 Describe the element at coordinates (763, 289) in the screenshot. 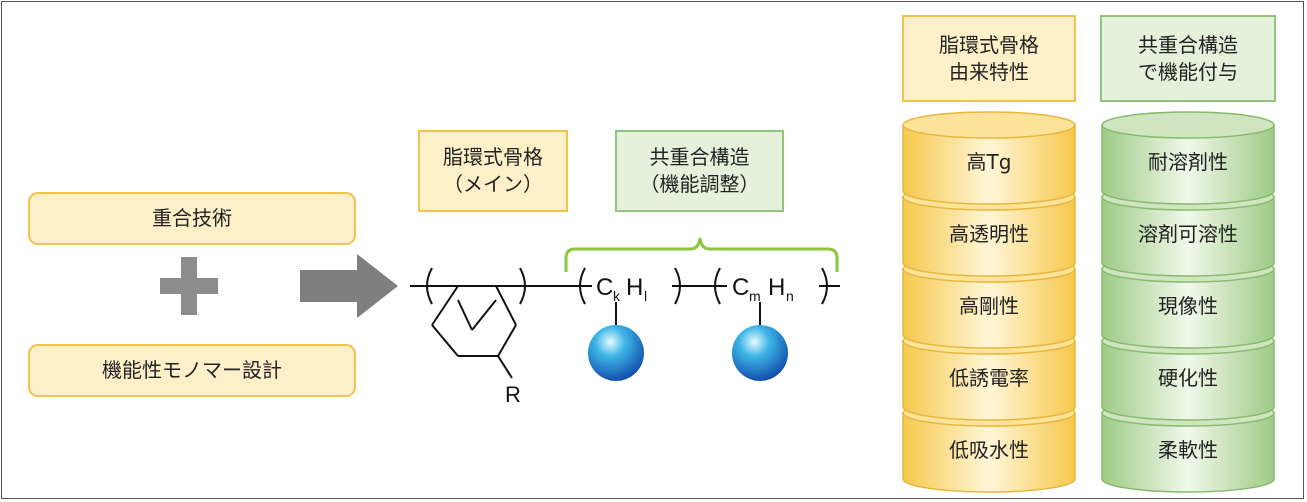

I see `unit2-formula: C m H n` at that location.